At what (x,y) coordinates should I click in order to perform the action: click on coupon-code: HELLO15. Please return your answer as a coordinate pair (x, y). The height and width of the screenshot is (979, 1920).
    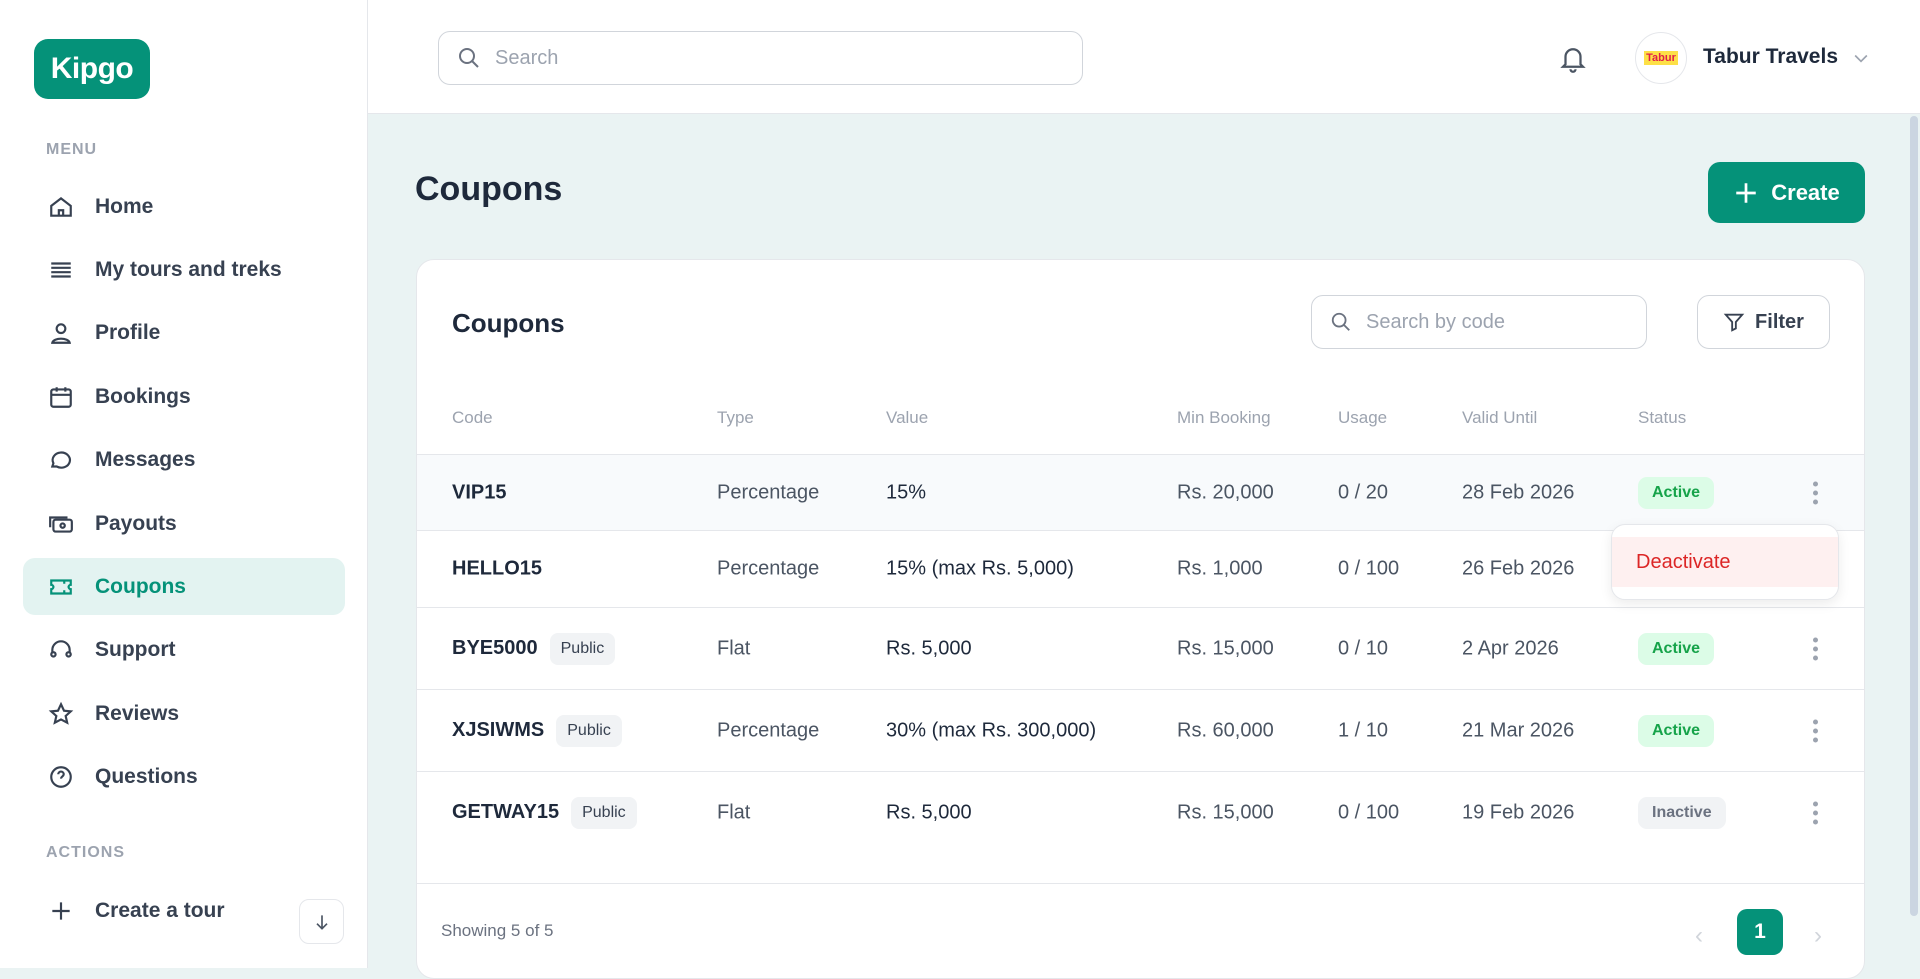
    Looking at the image, I should click on (497, 568).